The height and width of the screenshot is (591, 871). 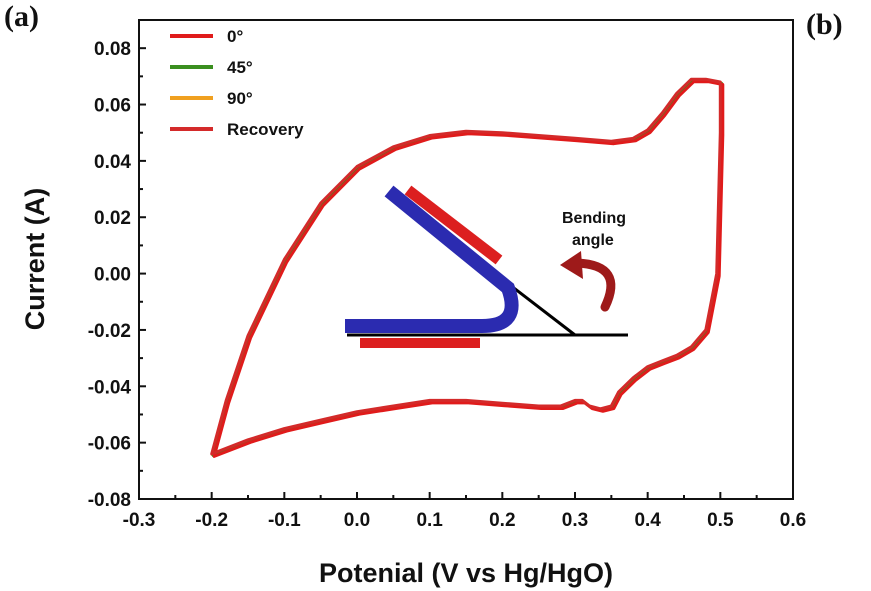 I want to click on inset-label-line2: angle, so click(x=593, y=240).